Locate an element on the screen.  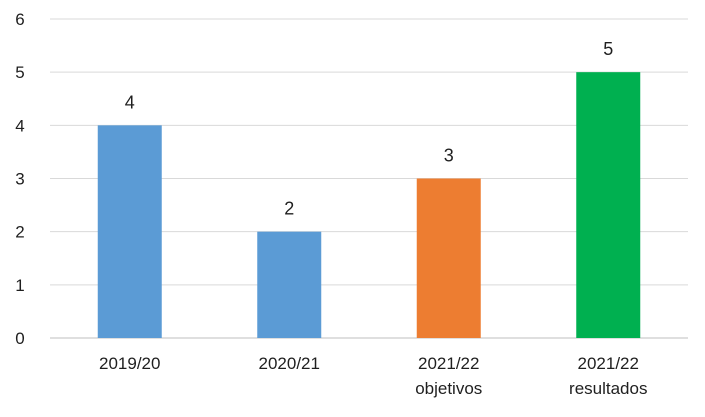
data-label: 2 is located at coordinates (289, 209).